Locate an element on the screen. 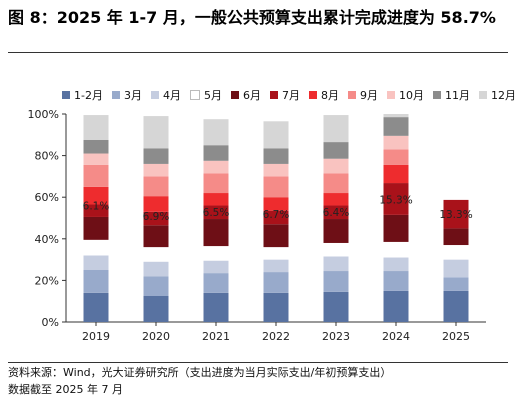  legend-item: 9月 is located at coordinates (362, 95).